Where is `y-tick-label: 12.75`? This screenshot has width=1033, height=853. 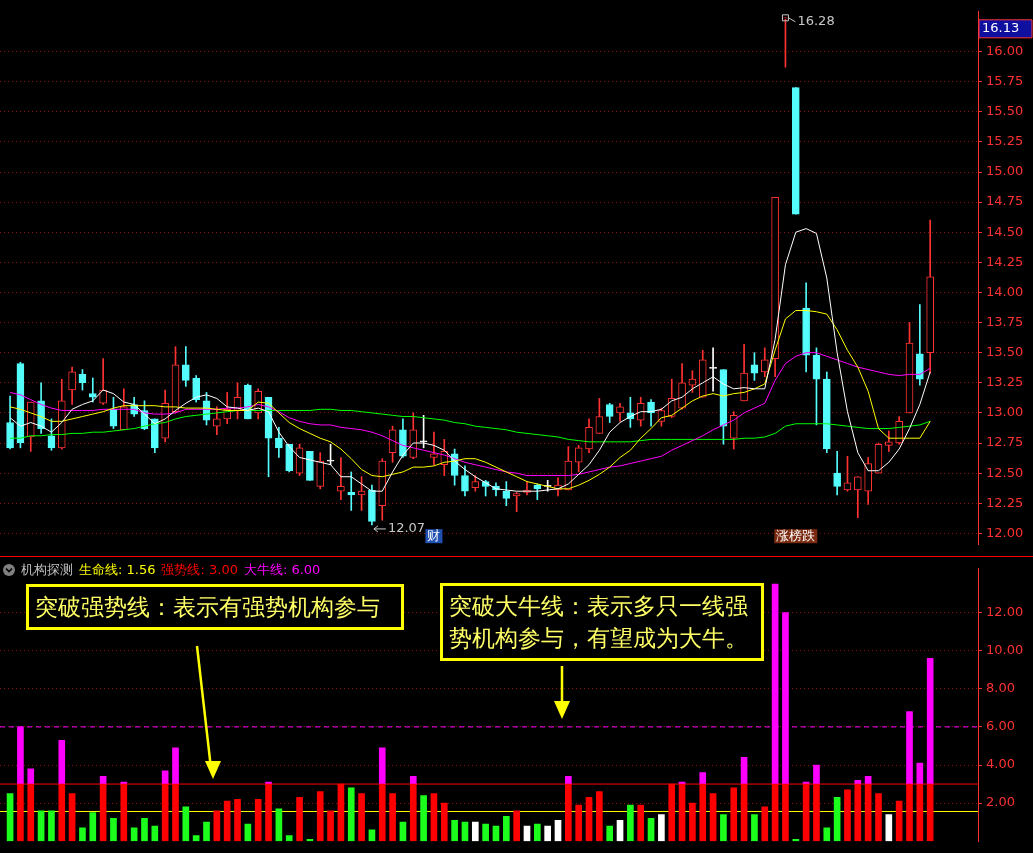 y-tick-label: 12.75 is located at coordinates (1005, 442).